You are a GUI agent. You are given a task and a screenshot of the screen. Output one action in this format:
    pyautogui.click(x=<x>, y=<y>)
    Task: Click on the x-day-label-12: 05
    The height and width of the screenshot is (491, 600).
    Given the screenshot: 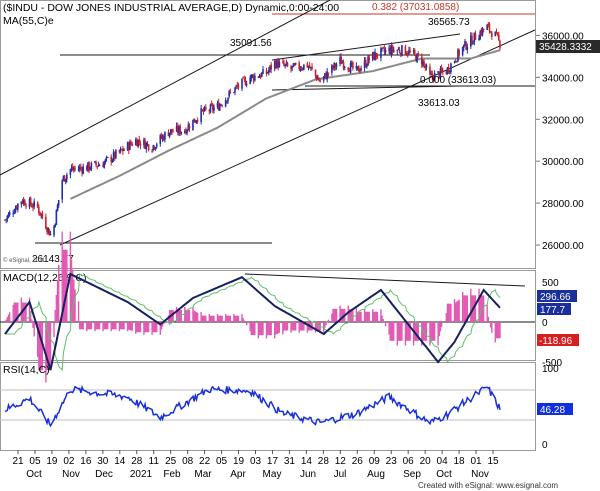 What is the action you would take?
    pyautogui.click(x=222, y=461)
    